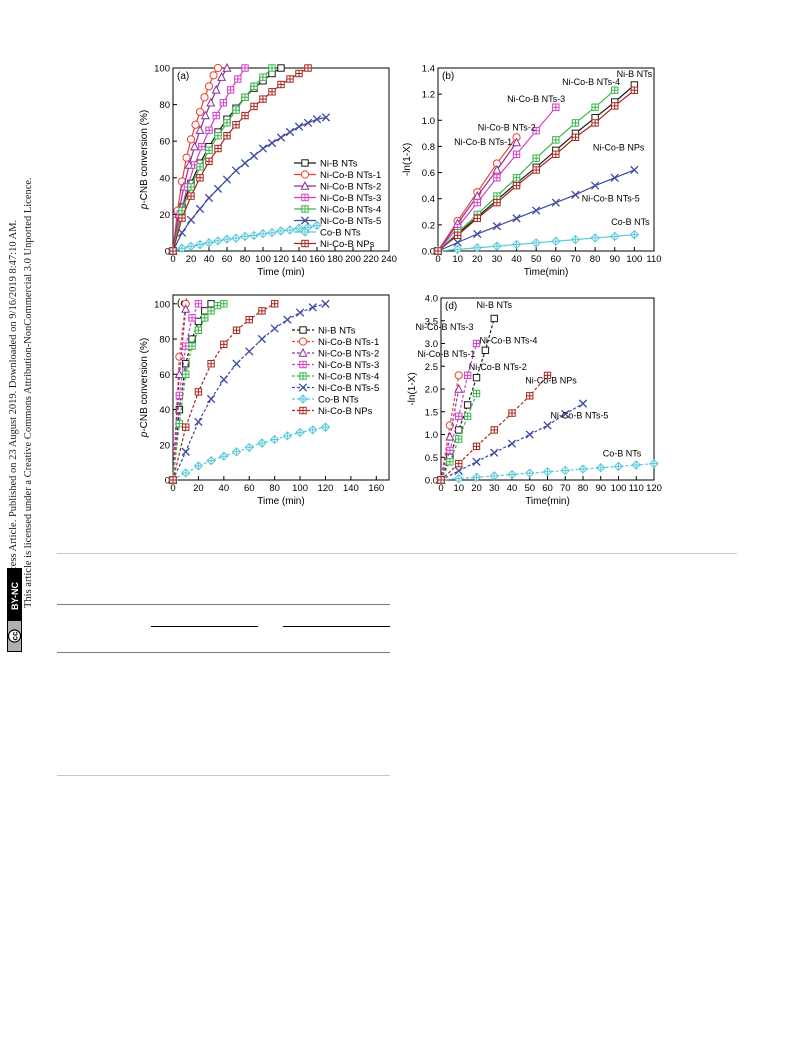  What do you see at coordinates (507, 128) in the screenshot?
I see `b-series-label-ni-co-b-nts-2: Ni-Co-B NTs-2` at bounding box center [507, 128].